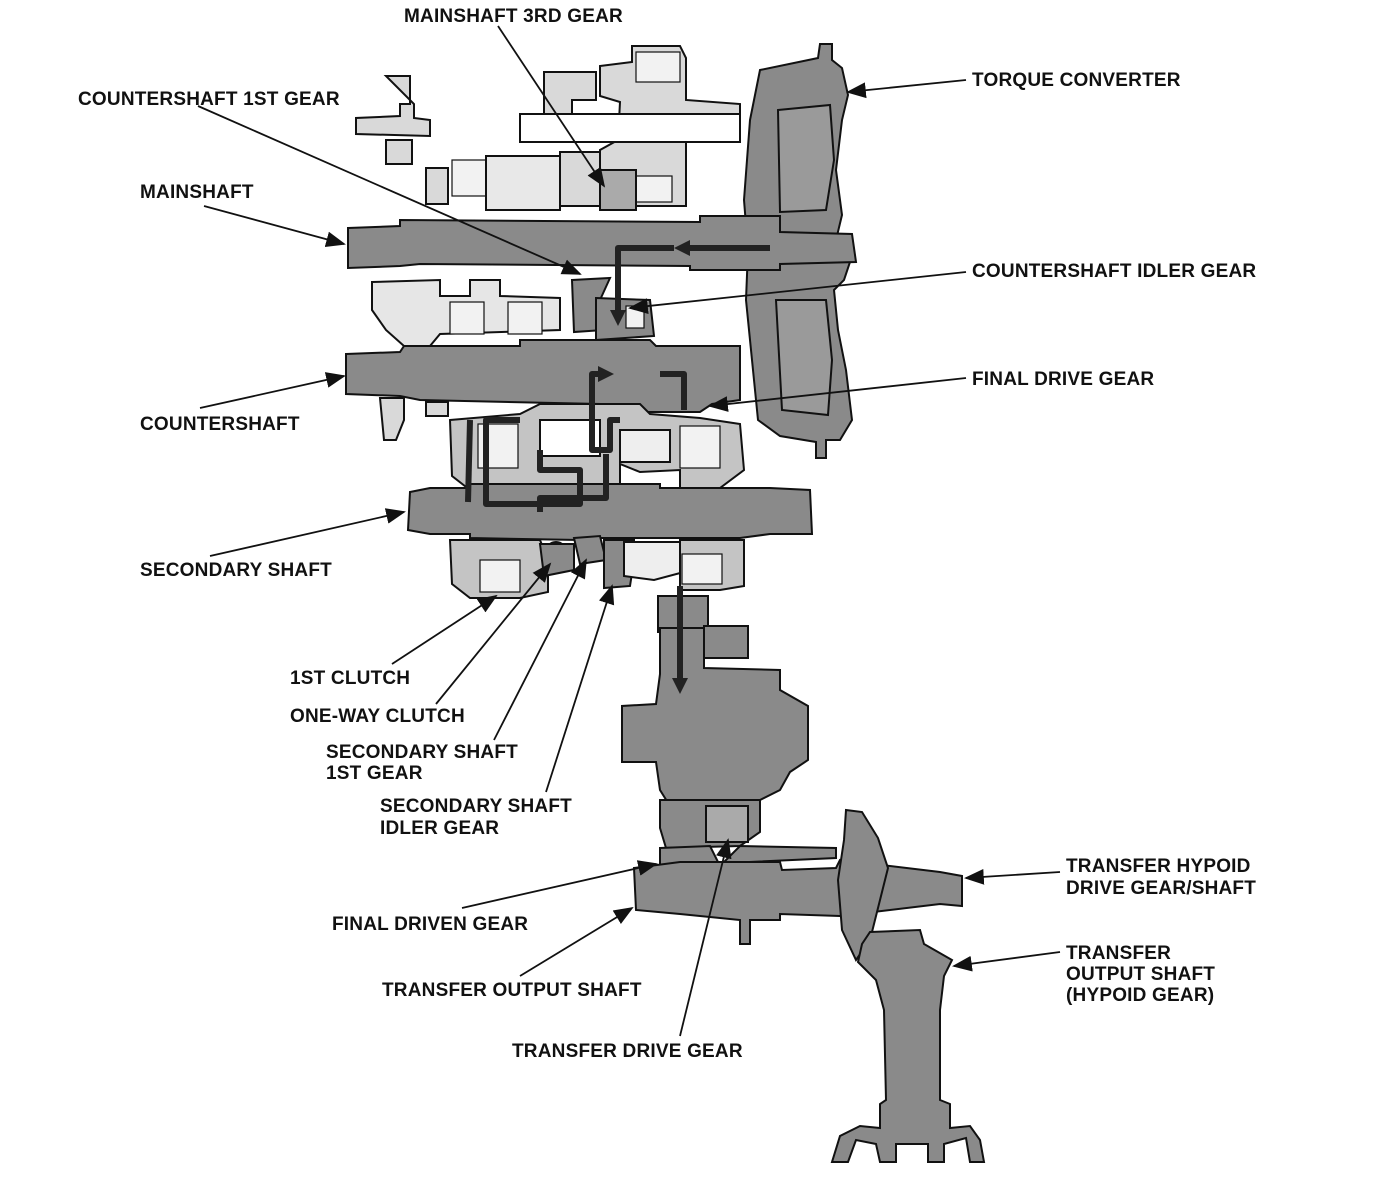  I want to click on transfer-output-hypoid-shaft, so click(908, 1045).